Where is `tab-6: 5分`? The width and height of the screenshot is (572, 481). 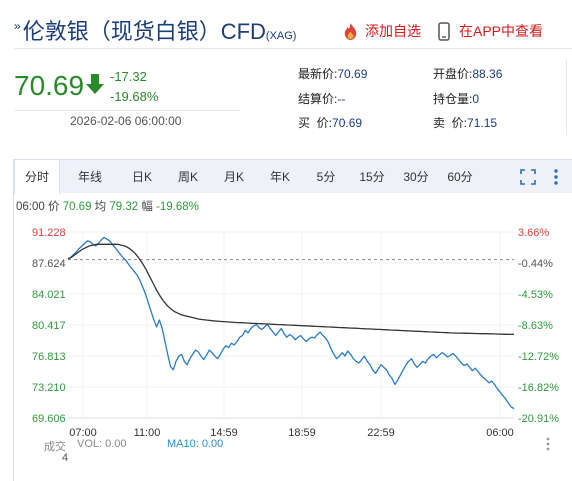 tab-6: 5分 is located at coordinates (326, 177).